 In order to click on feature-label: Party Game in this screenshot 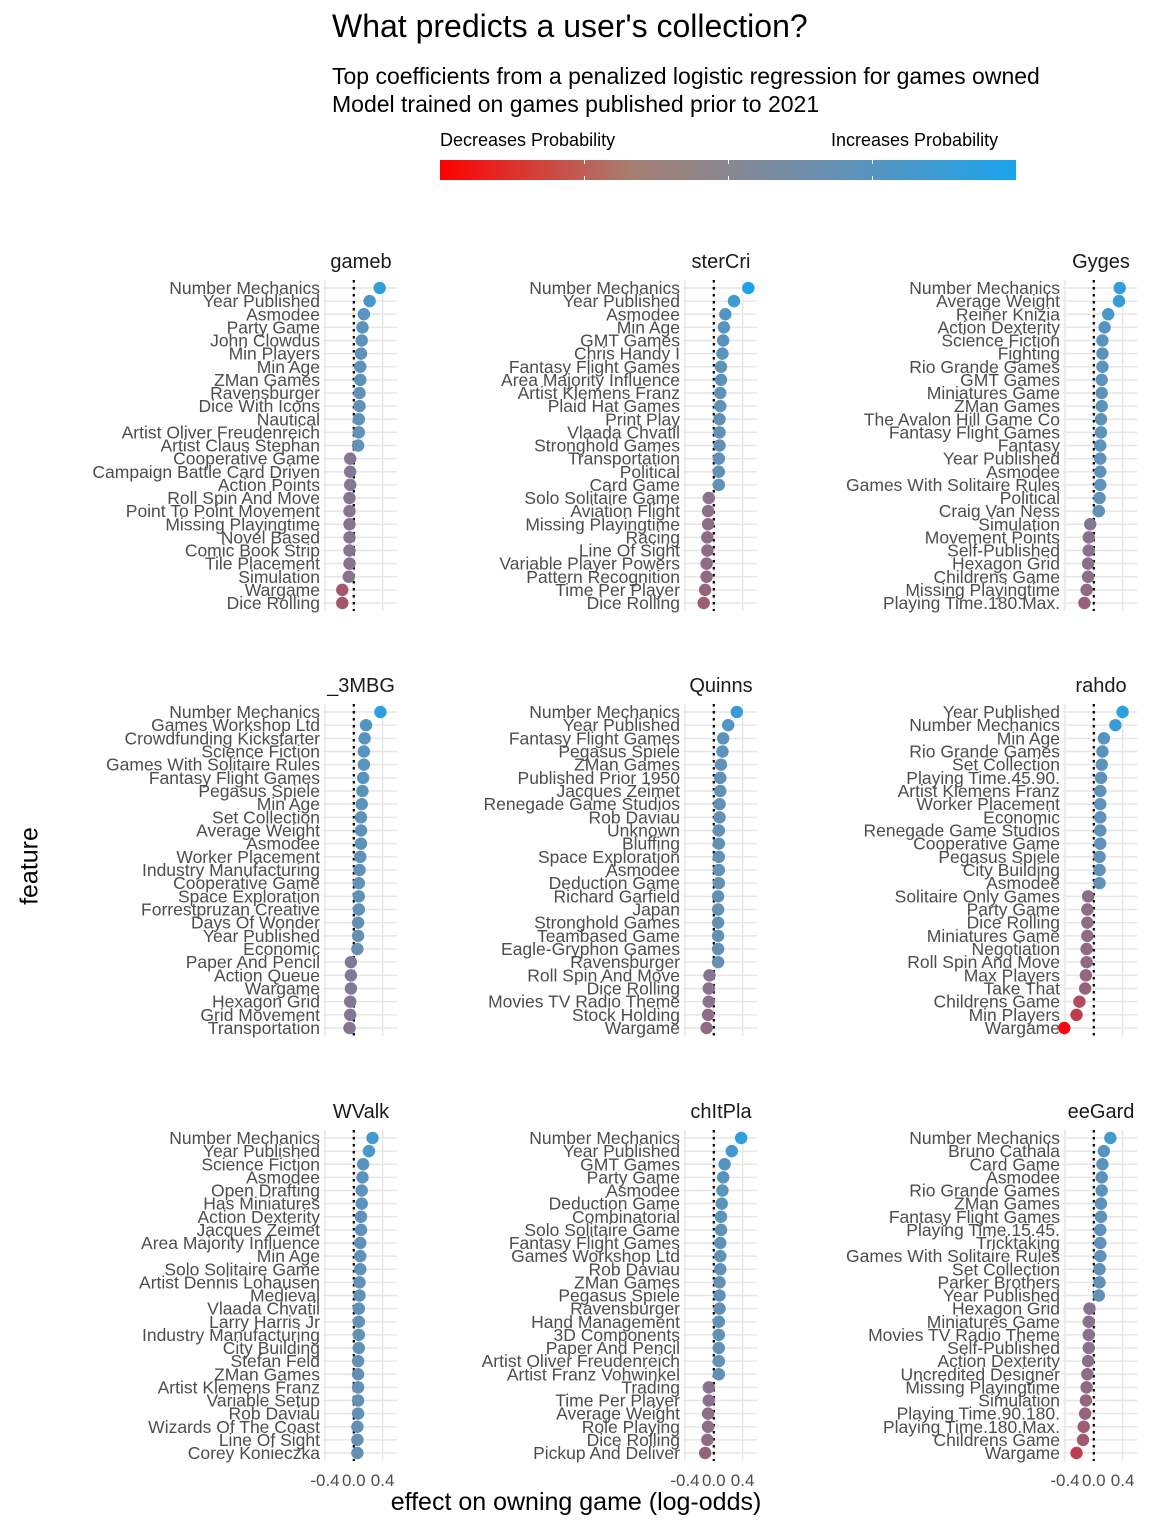, I will do `click(1013, 910)`.